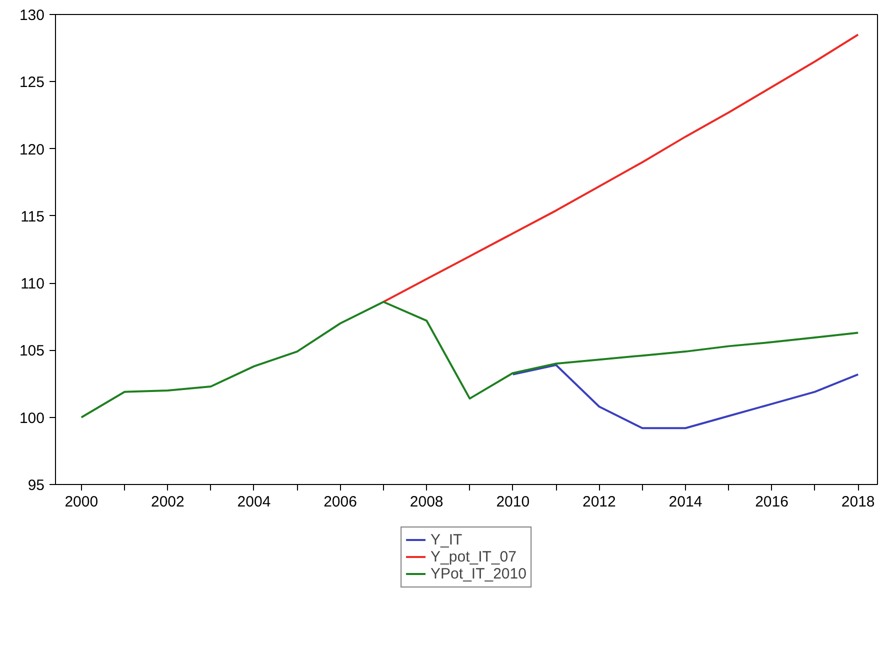 This screenshot has width=890, height=668. Describe the element at coordinates (513, 502) in the screenshot. I see `x-tick-label: 2010` at that location.